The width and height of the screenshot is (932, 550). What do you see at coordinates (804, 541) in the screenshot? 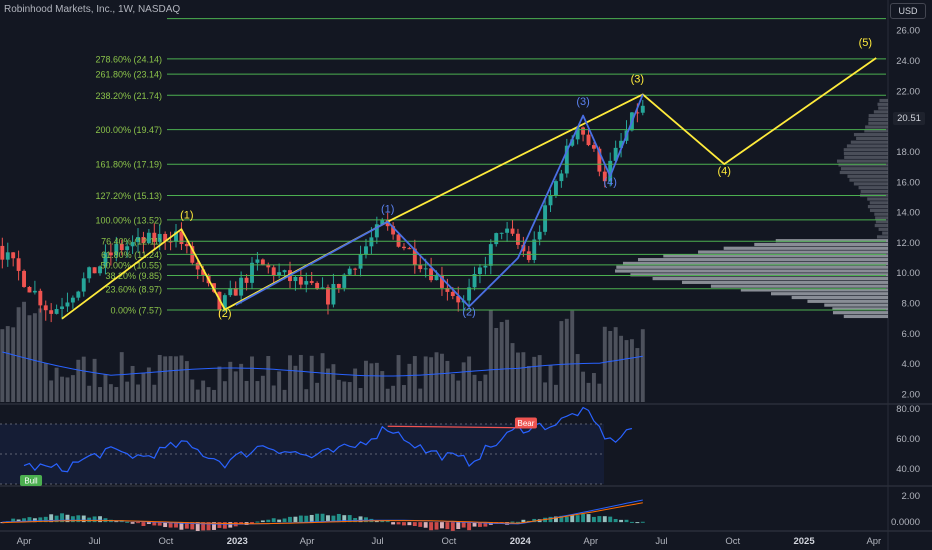
I see `time-tick-label: 2025` at bounding box center [804, 541].